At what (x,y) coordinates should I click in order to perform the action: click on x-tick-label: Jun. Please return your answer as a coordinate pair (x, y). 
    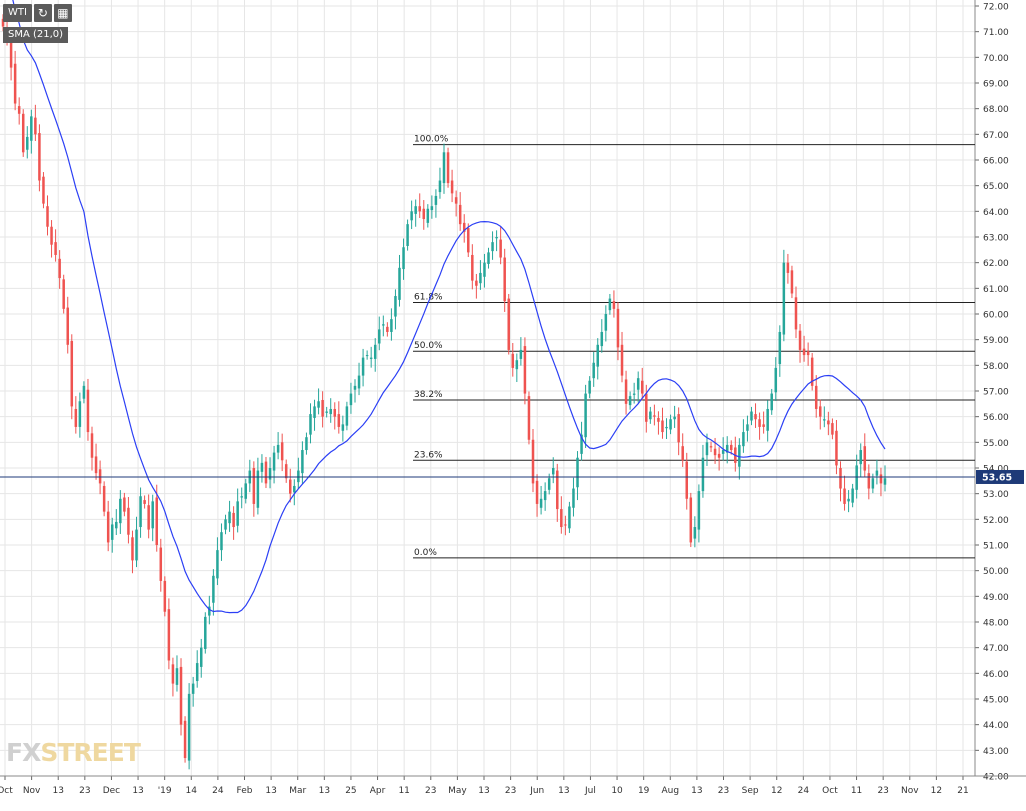
    Looking at the image, I should click on (536, 791).